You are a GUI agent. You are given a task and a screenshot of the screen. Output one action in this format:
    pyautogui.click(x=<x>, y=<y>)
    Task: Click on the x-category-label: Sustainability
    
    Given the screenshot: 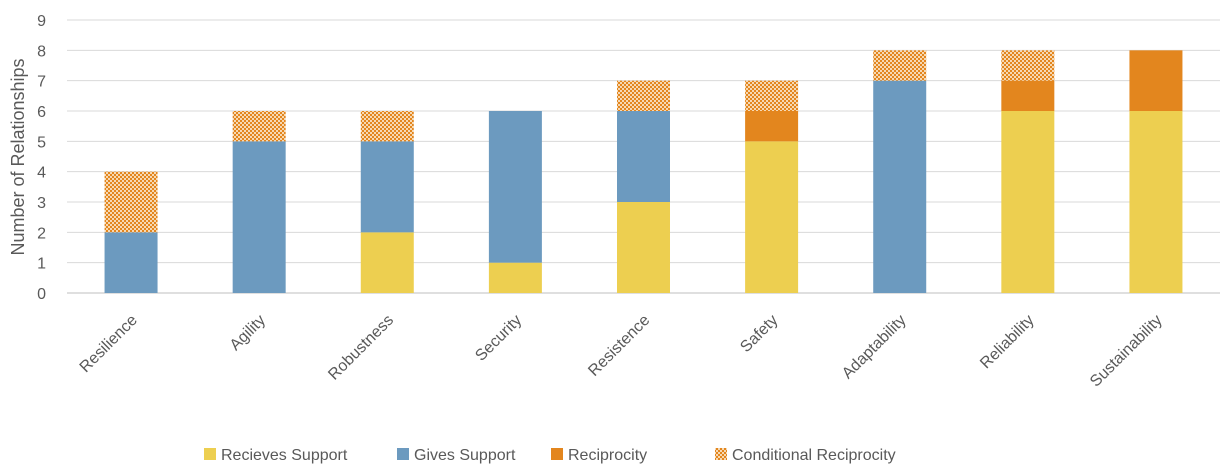 What is the action you would take?
    pyautogui.click(x=1126, y=351)
    